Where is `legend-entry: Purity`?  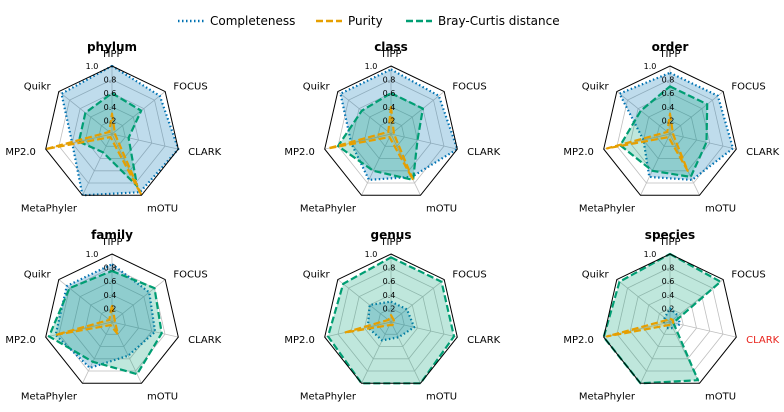
legend-entry: Purity is located at coordinates (349, 21).